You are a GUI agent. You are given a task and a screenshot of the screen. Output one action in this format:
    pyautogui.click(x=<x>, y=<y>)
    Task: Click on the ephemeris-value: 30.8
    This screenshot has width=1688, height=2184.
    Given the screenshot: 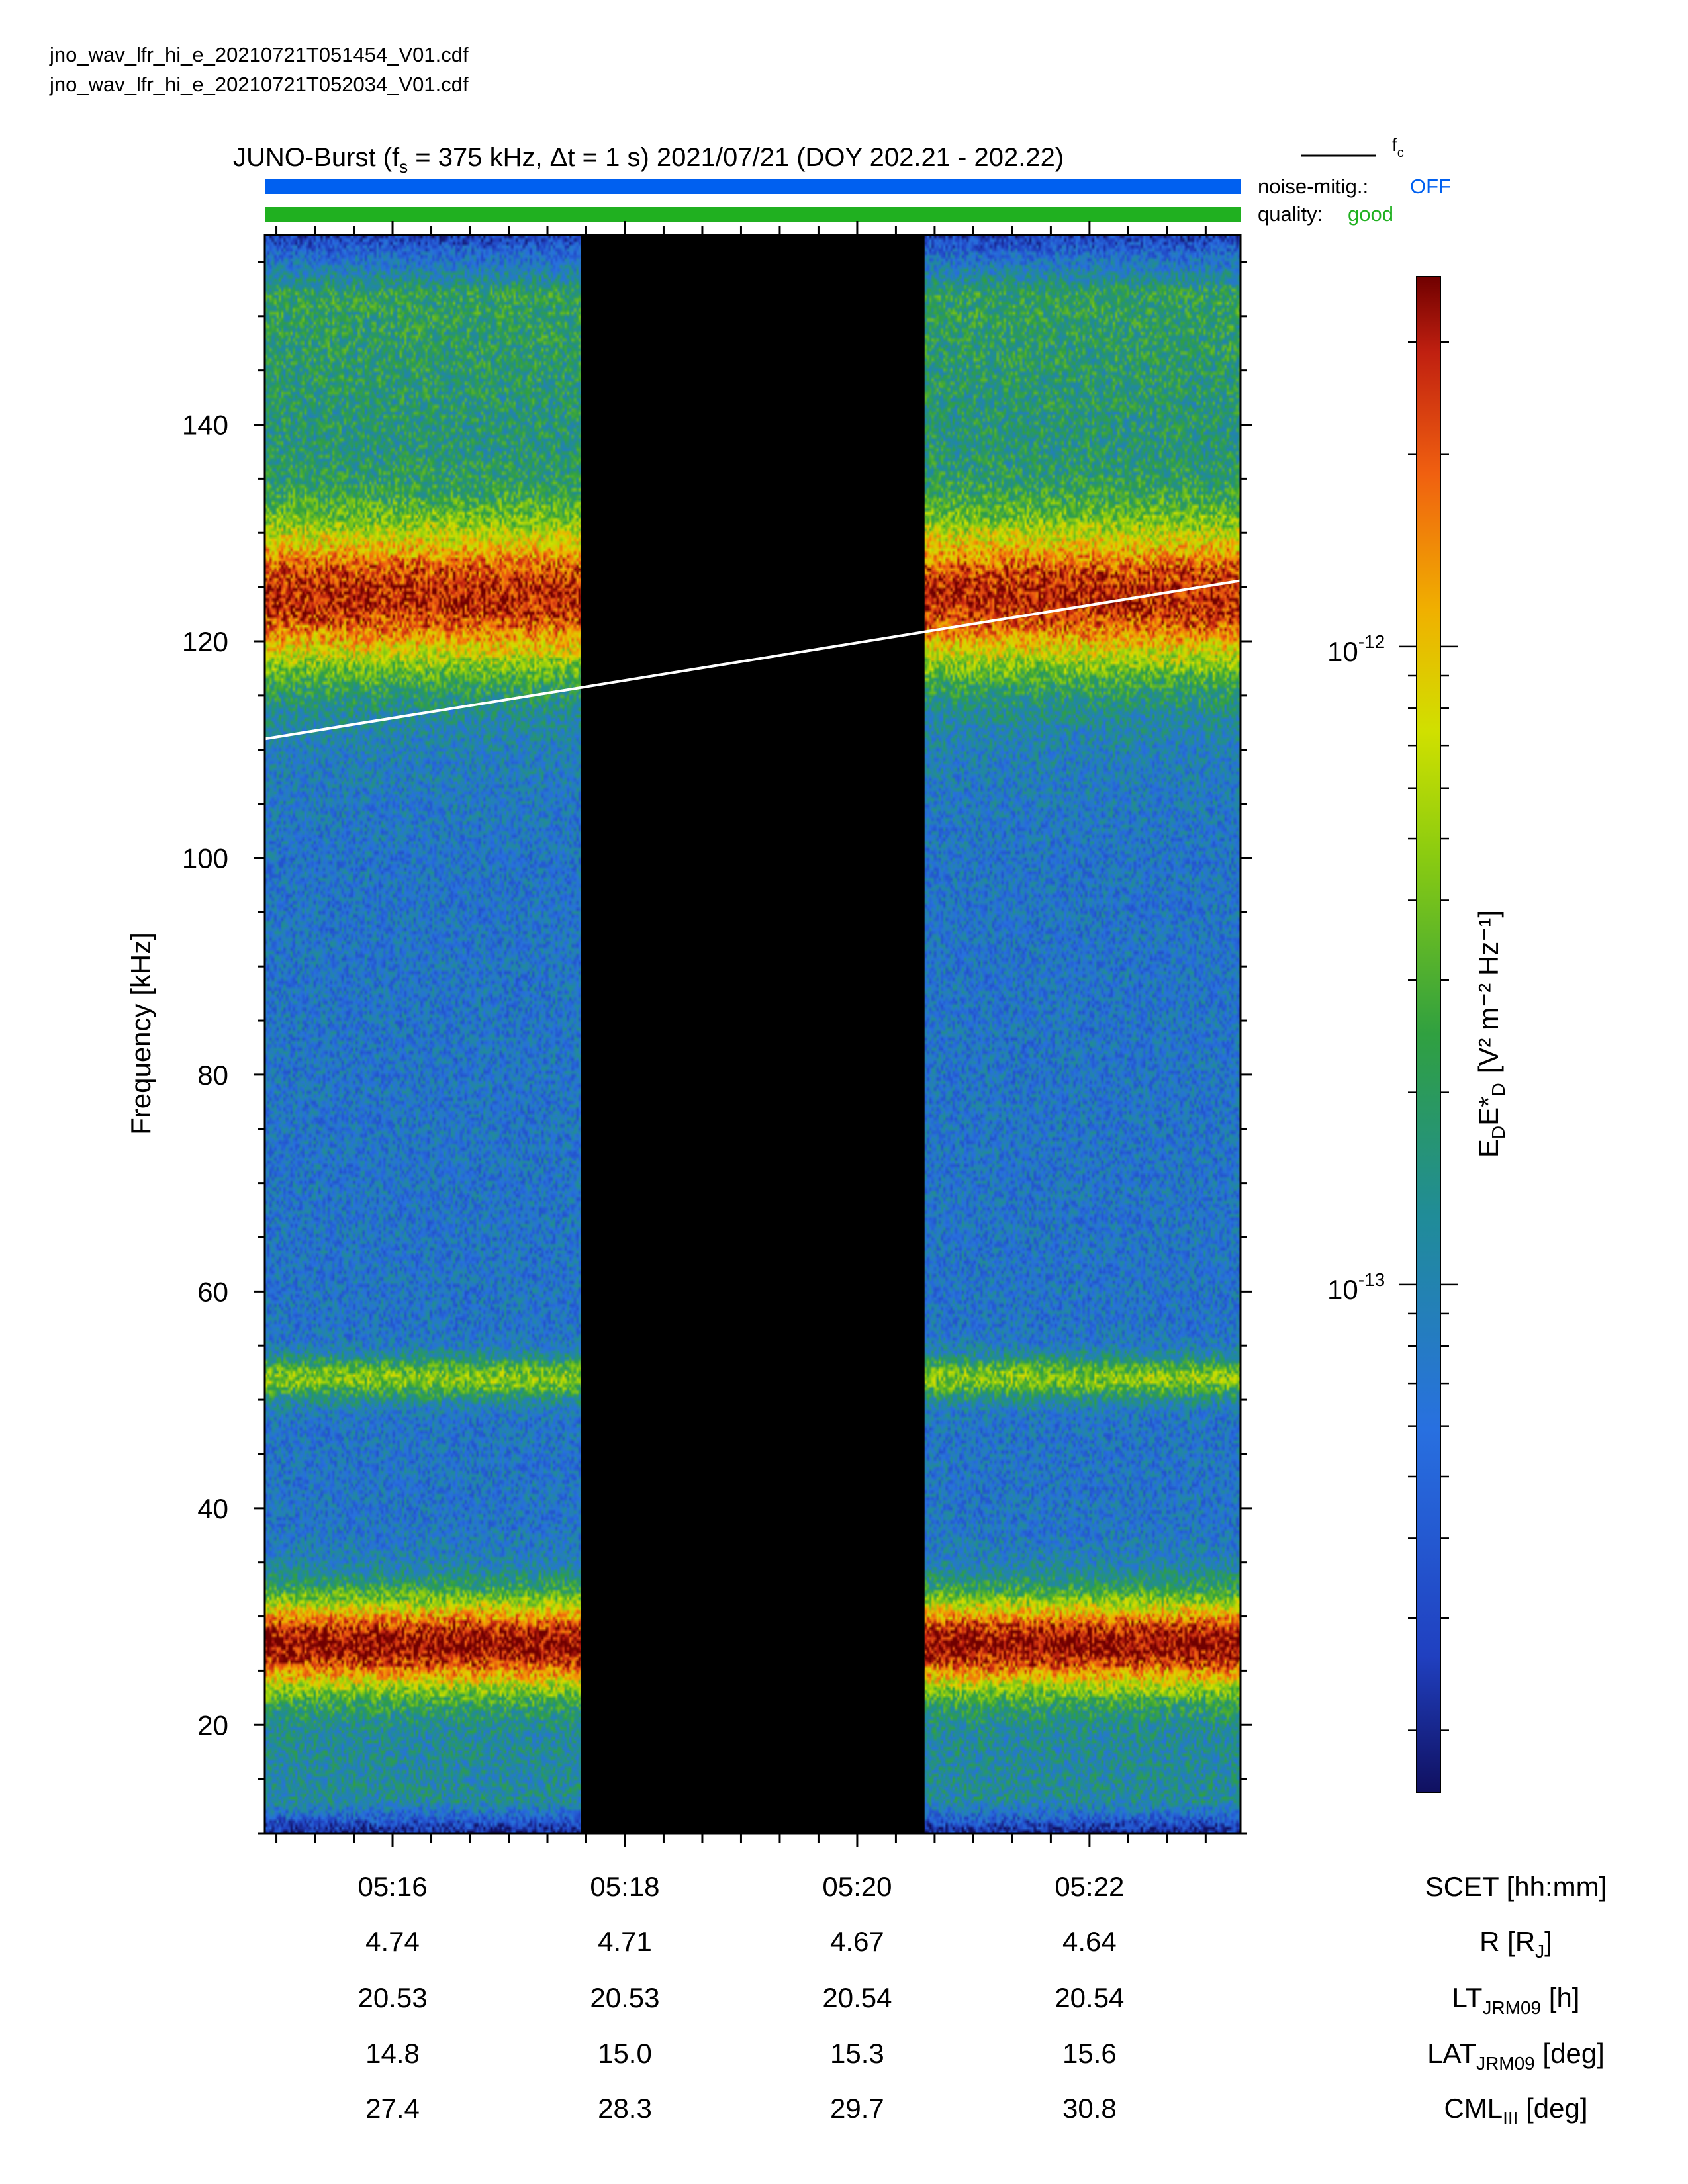 What is the action you would take?
    pyautogui.click(x=1089, y=2108)
    